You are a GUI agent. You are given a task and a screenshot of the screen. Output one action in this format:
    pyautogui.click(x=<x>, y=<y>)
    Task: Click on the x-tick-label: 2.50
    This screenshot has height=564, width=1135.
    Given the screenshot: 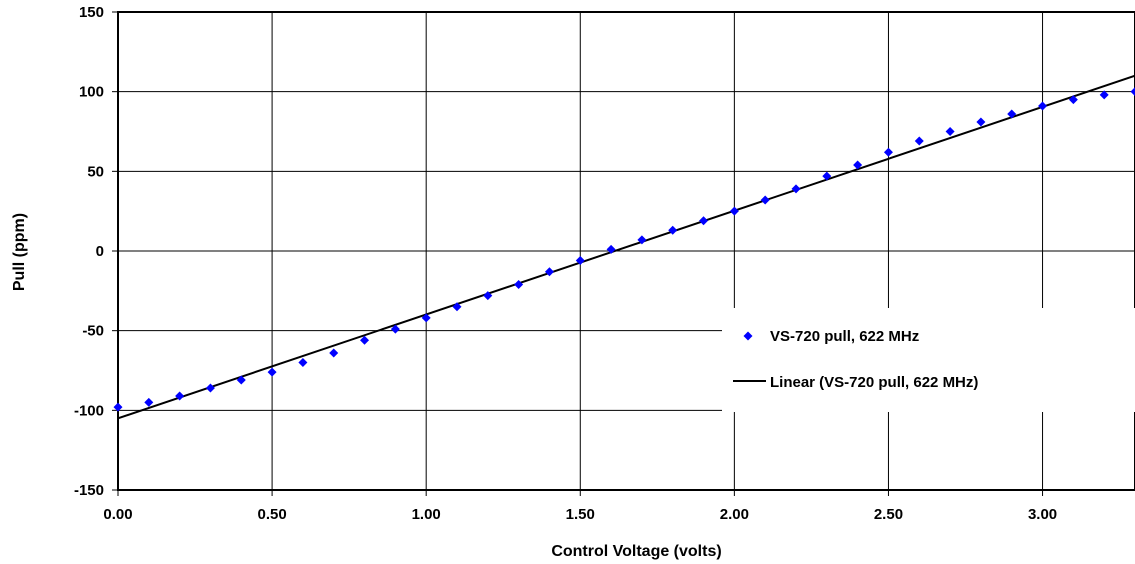 What is the action you would take?
    pyautogui.click(x=888, y=514)
    